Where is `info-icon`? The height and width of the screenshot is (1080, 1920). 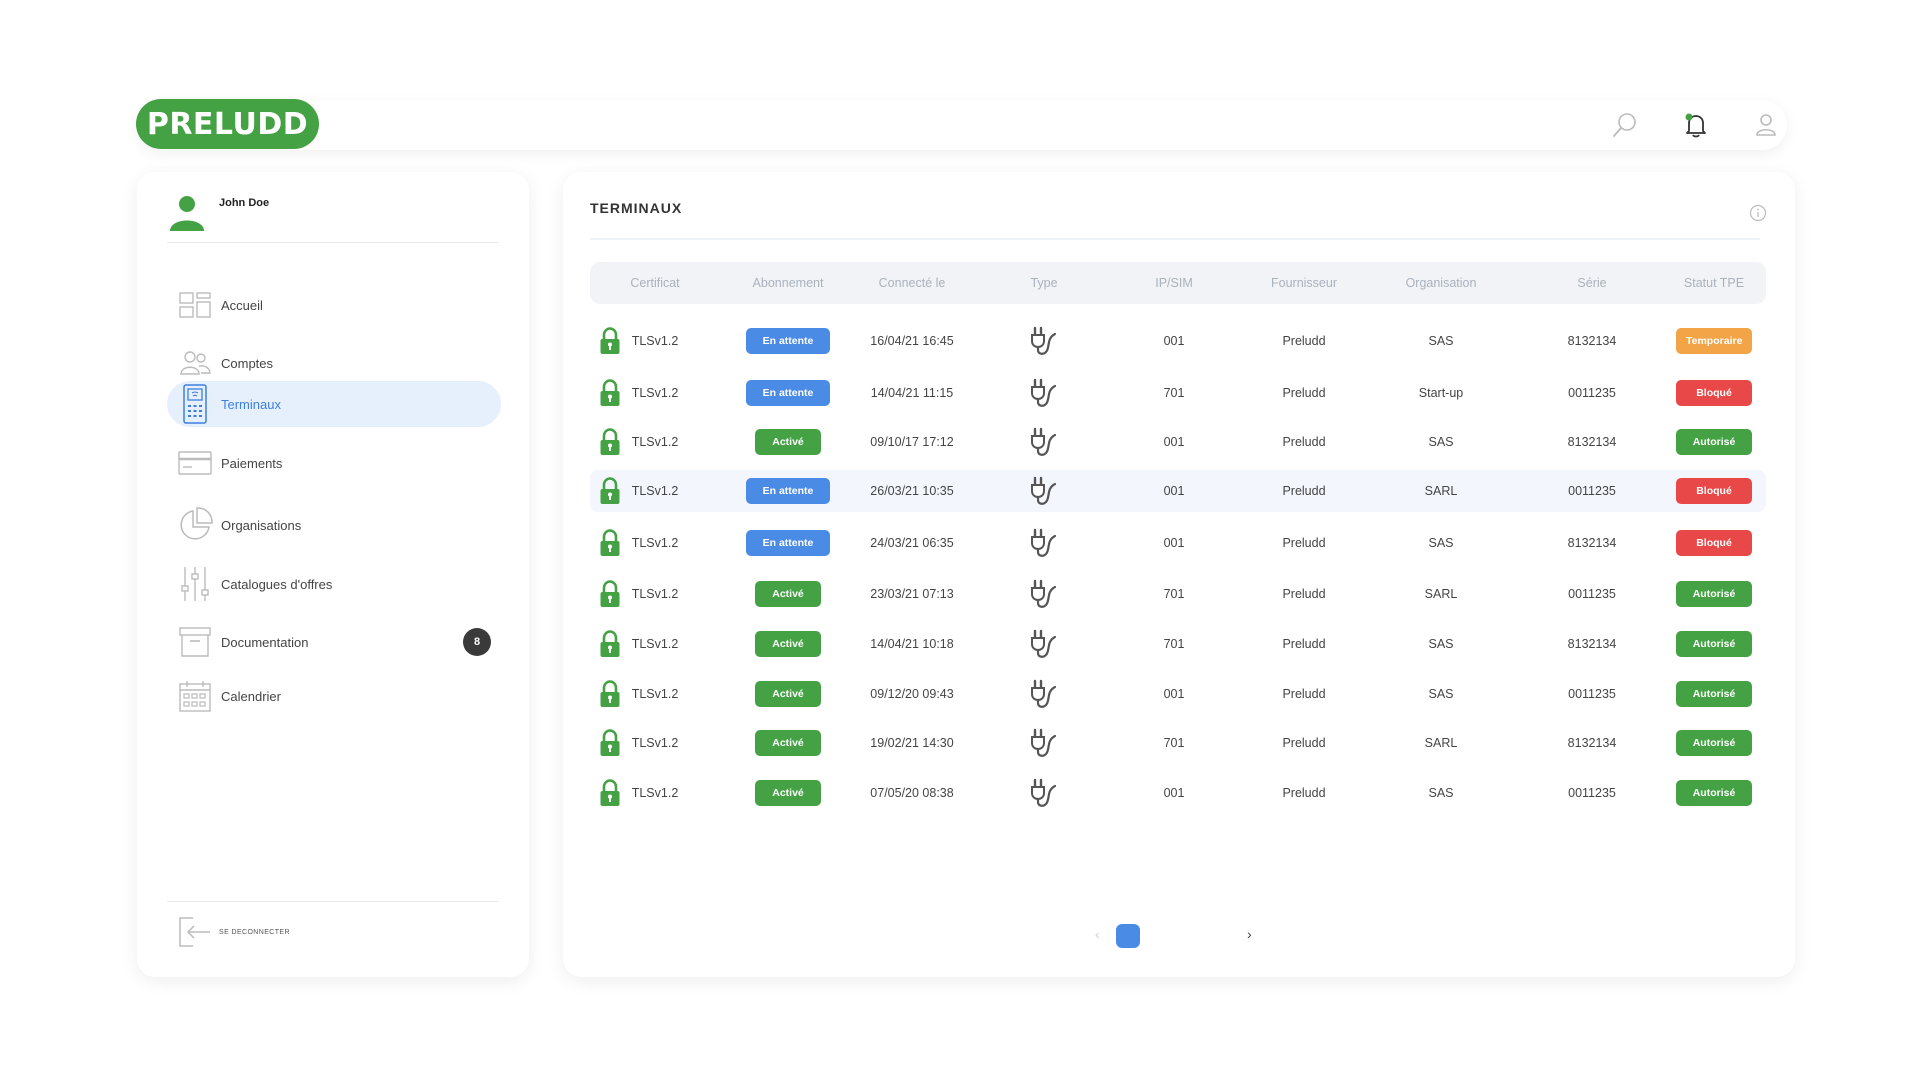 info-icon is located at coordinates (1758, 213).